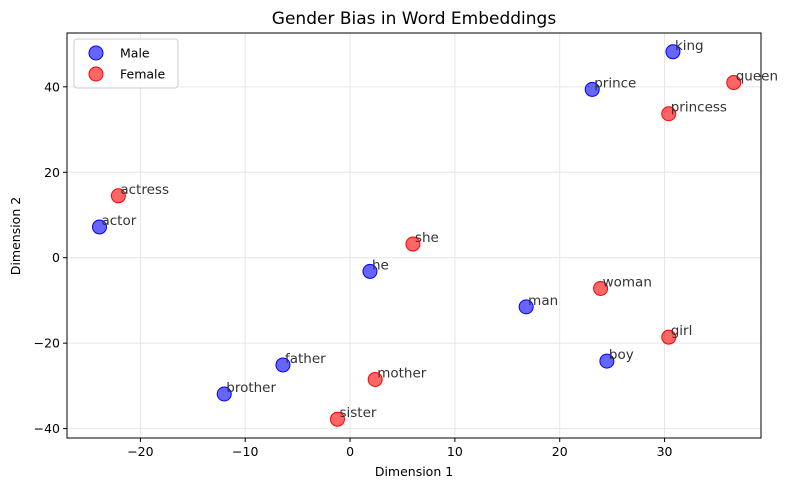  What do you see at coordinates (673, 52) in the screenshot?
I see `data-point-king` at bounding box center [673, 52].